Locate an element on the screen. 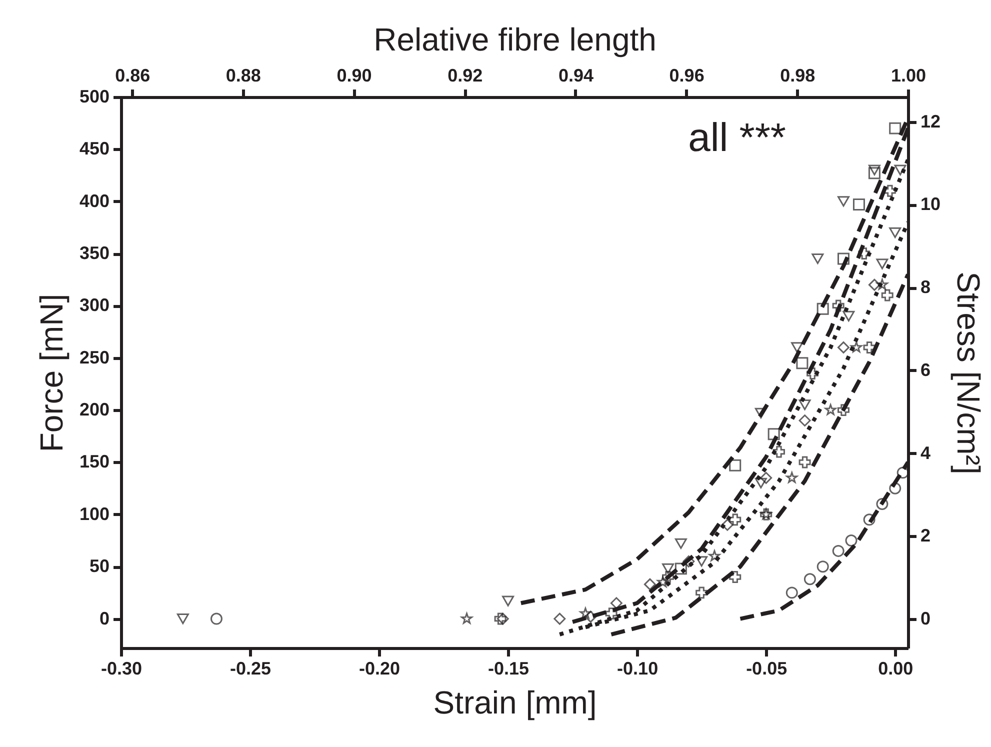 The height and width of the screenshot is (747, 991). y-tick-label: 400 is located at coordinates (94, 200).